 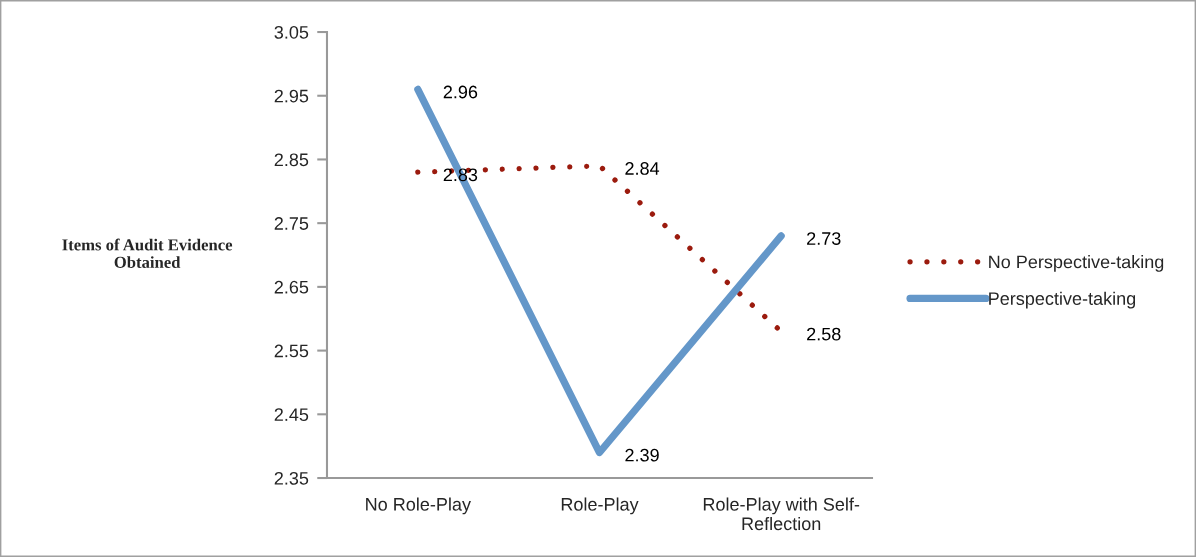 What do you see at coordinates (147, 253) in the screenshot?
I see `y-axis-title: Items of Audit Evidence Obtained` at bounding box center [147, 253].